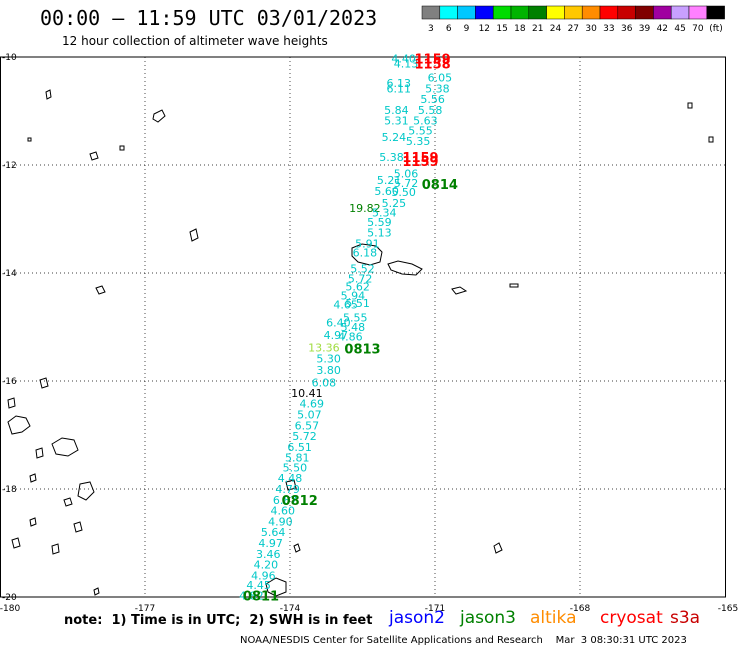  Describe the element at coordinates (591, 29) in the screenshot. I see `legend-tick-label: 30` at that location.